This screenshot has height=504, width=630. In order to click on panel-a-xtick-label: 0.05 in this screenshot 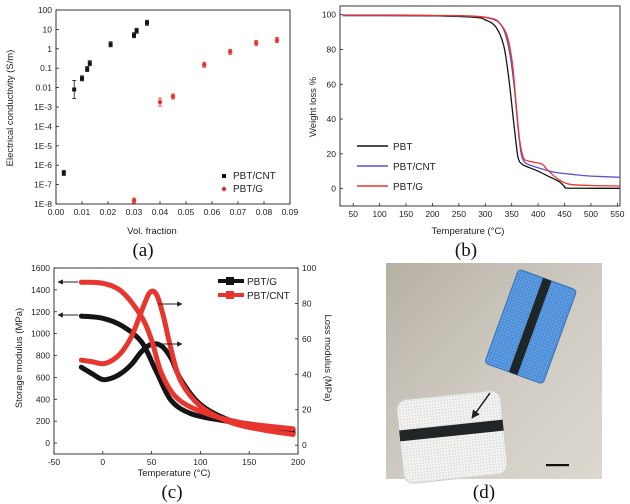, I will do `click(186, 212)`.